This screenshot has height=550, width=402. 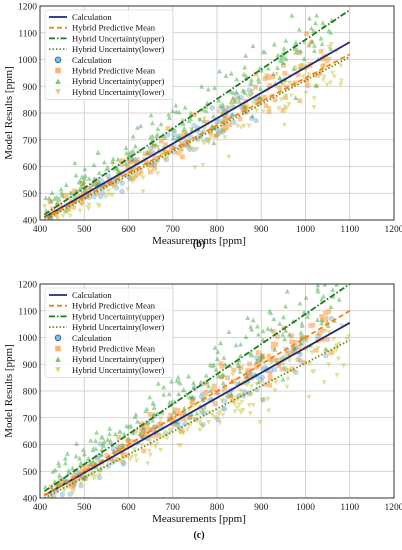 What do you see at coordinates (9, 391) in the screenshot?
I see `y-axis-label: Model Results [ppm]` at bounding box center [9, 391].